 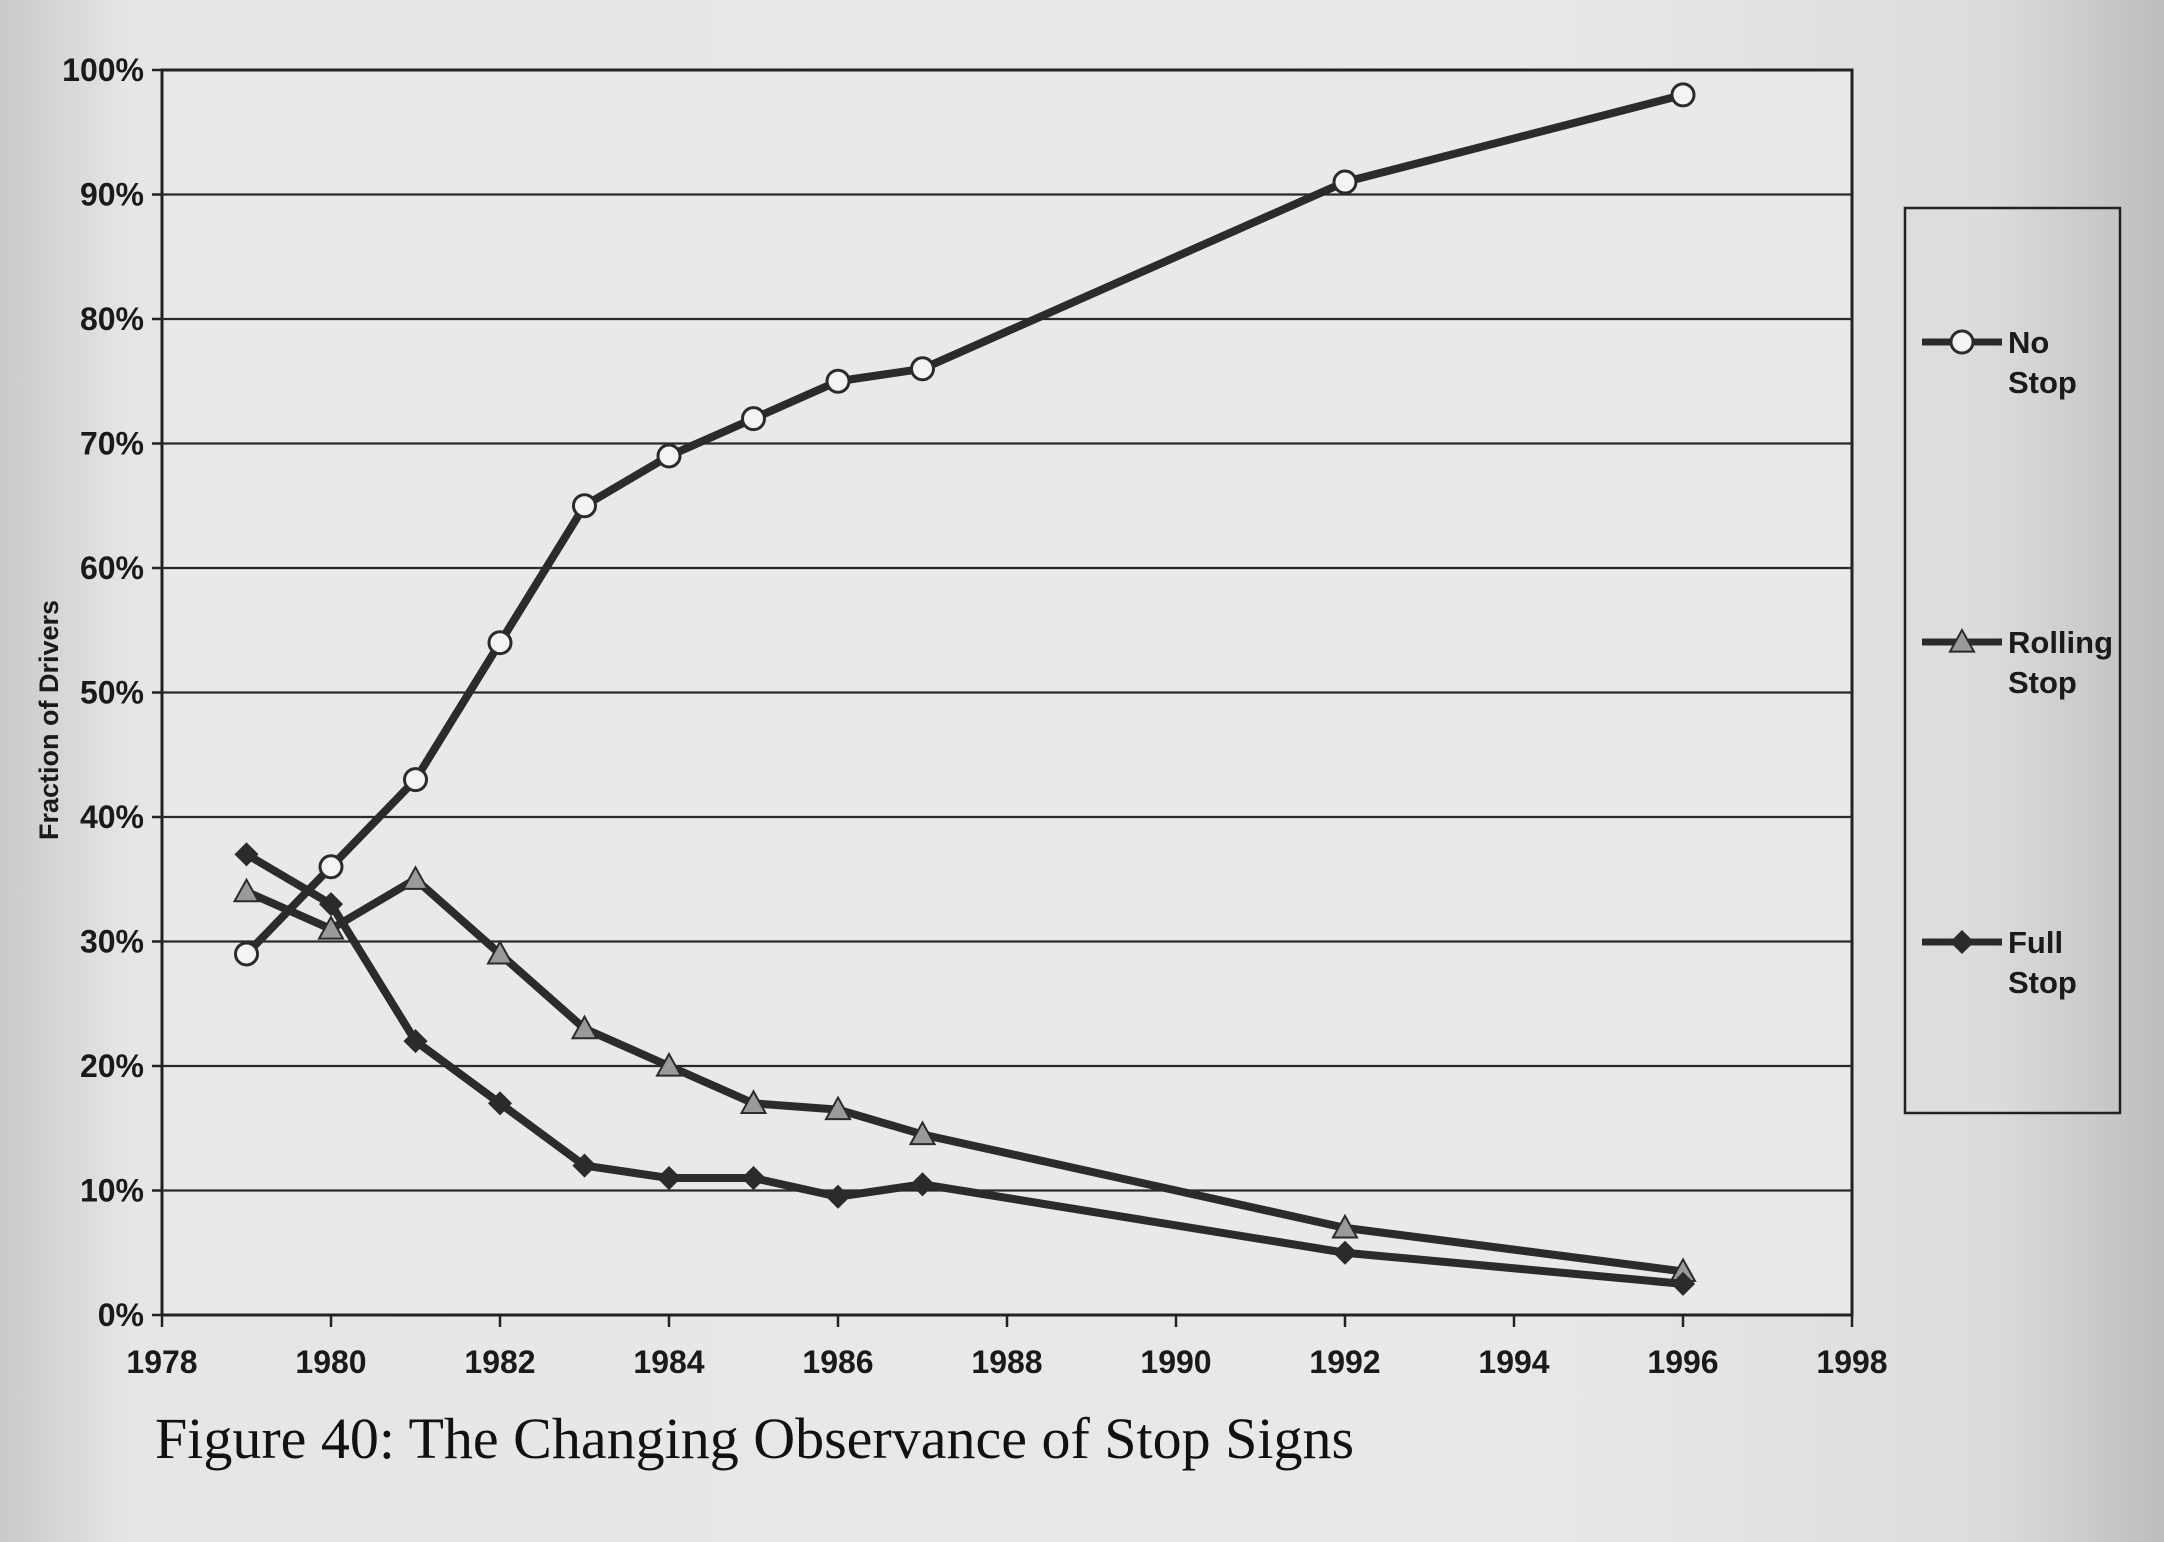 I want to click on x-tick-label: 1992, so click(x=1344, y=1362).